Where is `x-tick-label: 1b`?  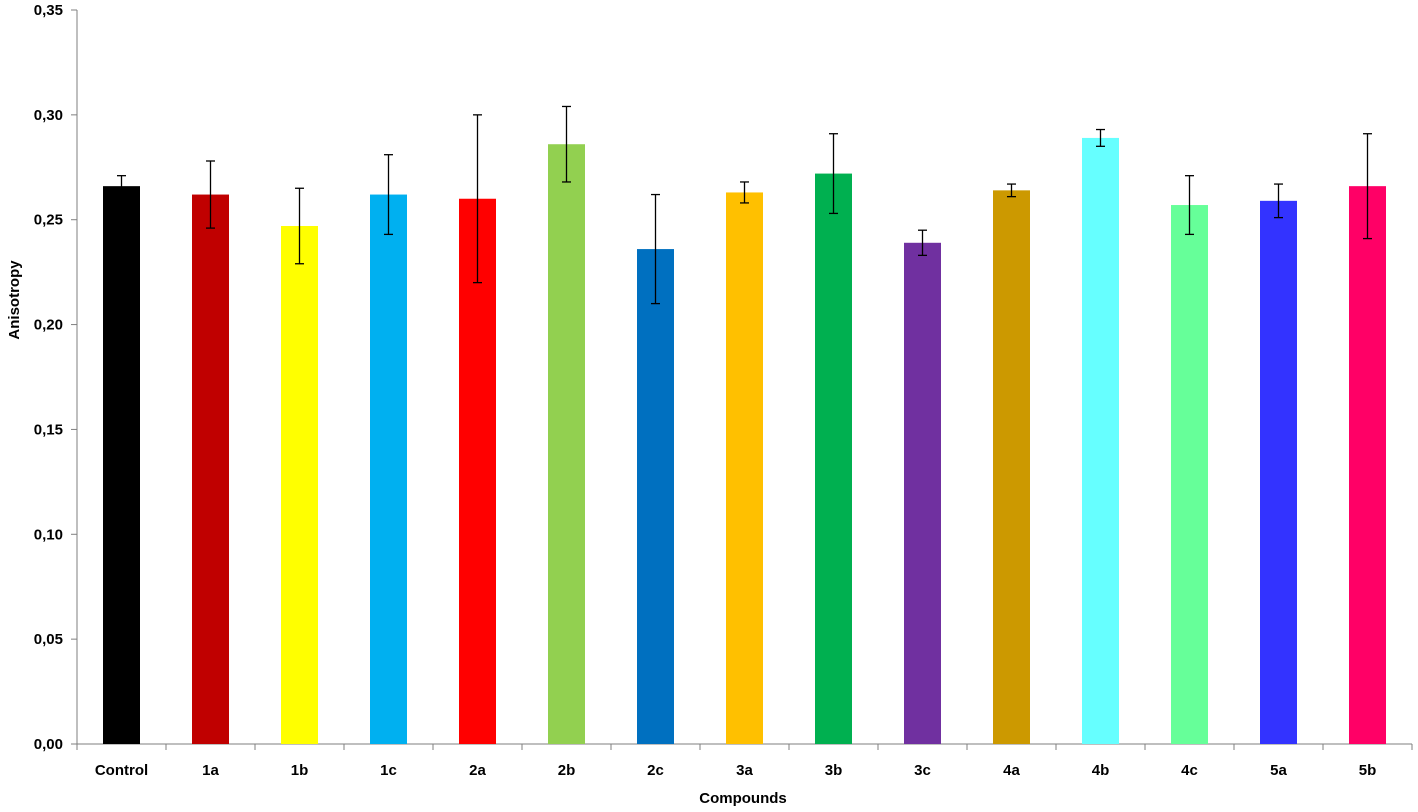 x-tick-label: 1b is located at coordinates (300, 770).